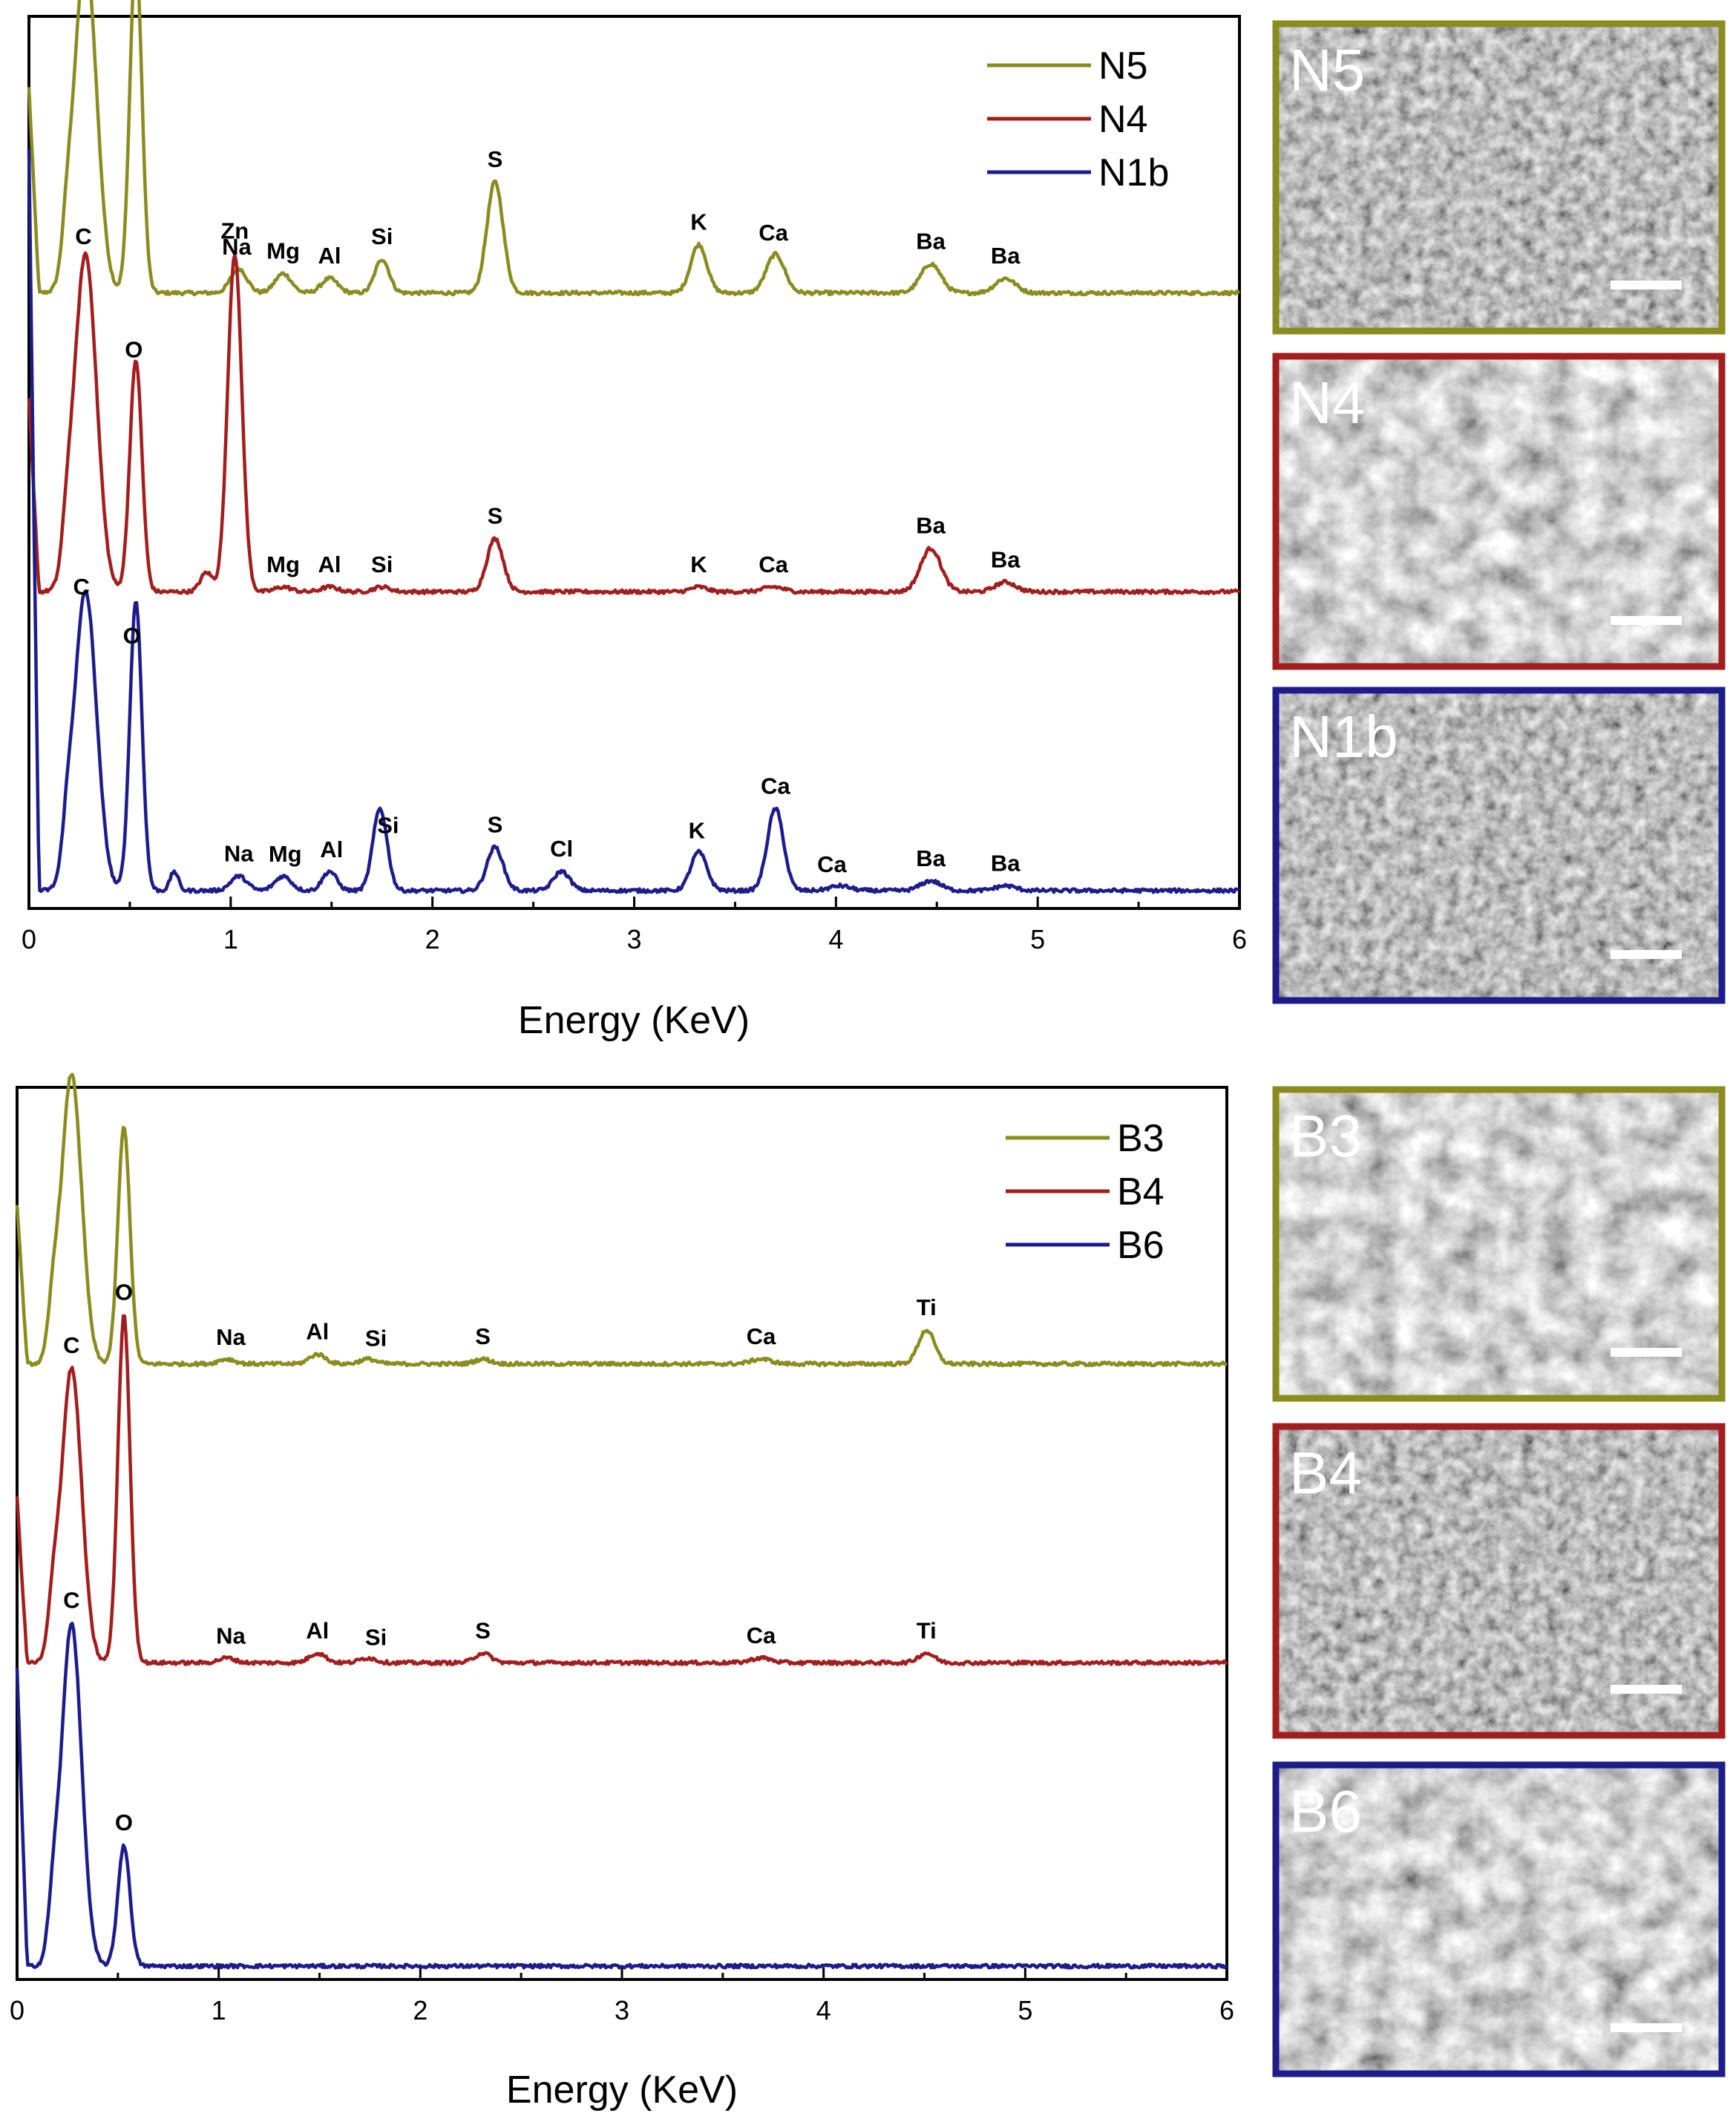  What do you see at coordinates (1141, 1138) in the screenshot?
I see `legend-label: B3` at bounding box center [1141, 1138].